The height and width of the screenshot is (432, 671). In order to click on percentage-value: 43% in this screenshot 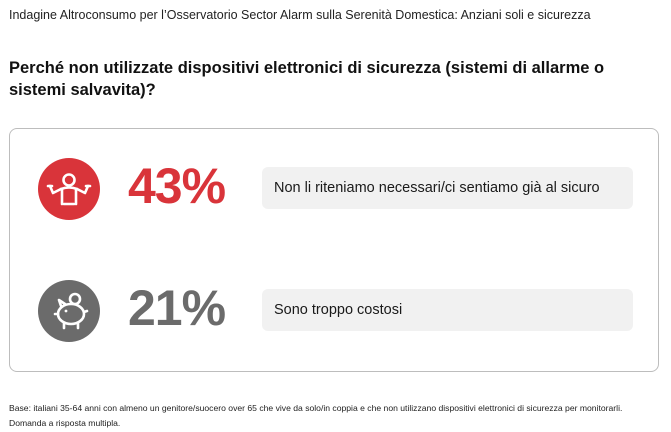, I will do `click(177, 186)`.